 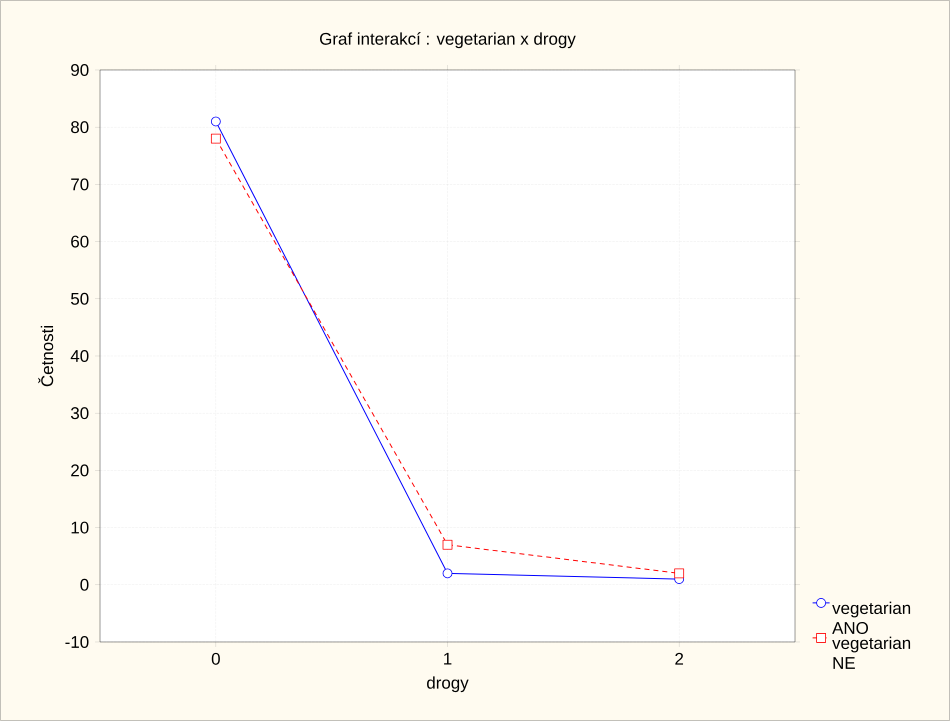 What do you see at coordinates (46, 356) in the screenshot?
I see `y-axis-title: Četnosti` at bounding box center [46, 356].